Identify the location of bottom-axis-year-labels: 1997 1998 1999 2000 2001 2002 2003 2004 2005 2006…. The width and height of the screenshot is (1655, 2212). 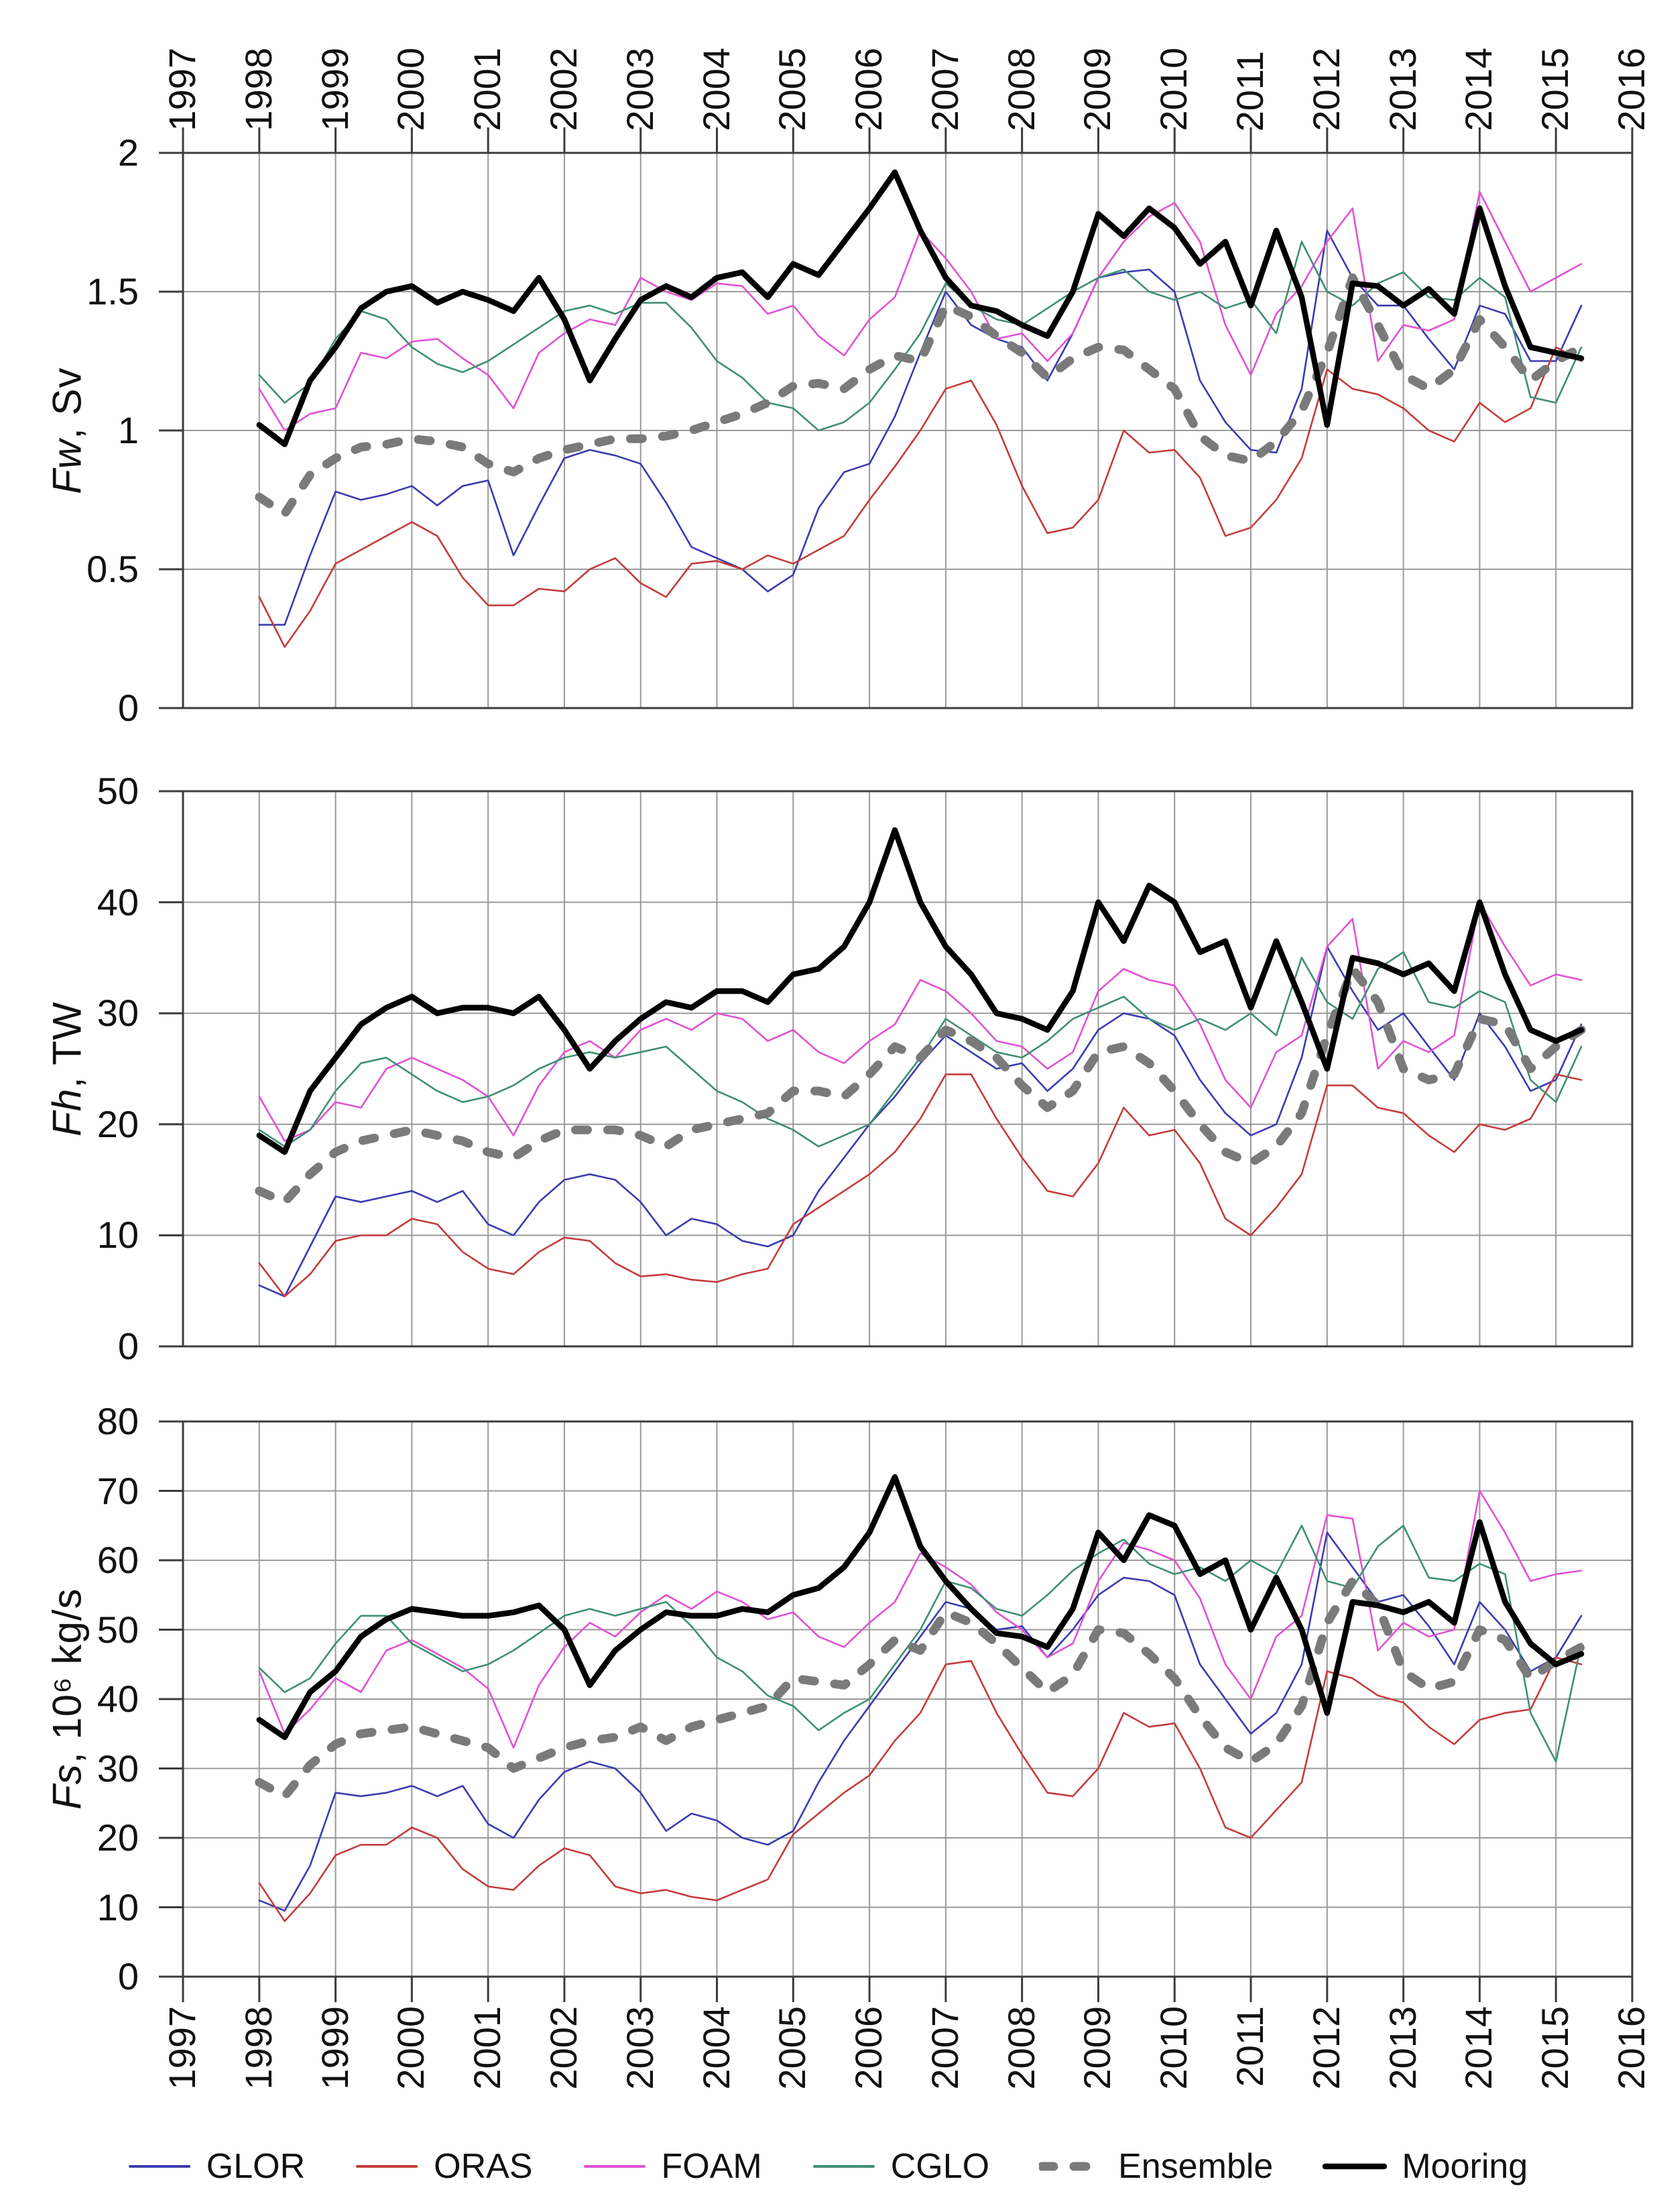
(906, 2064).